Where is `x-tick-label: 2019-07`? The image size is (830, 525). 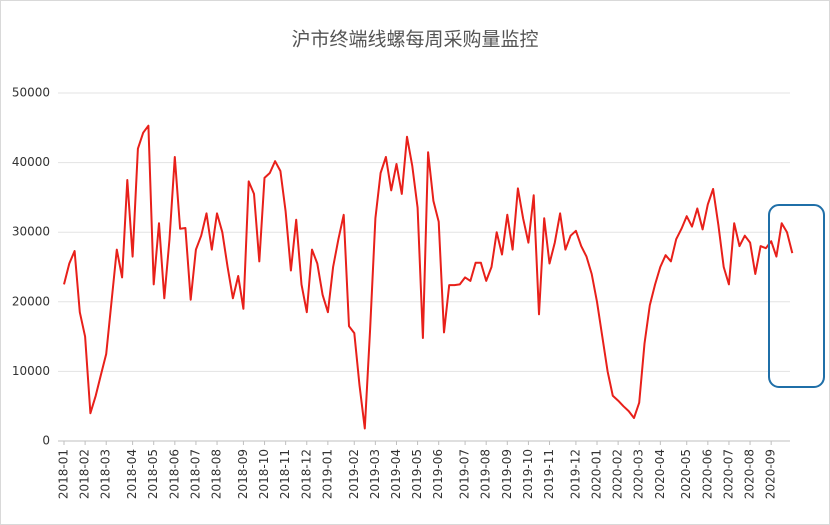
x-tick-label: 2019-07 is located at coordinates (465, 474).